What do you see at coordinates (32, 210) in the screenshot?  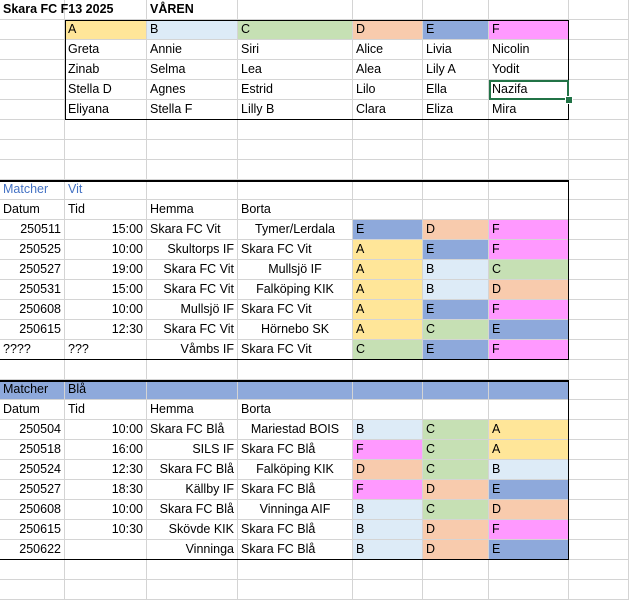 I see `column-header-datum: Datum` at bounding box center [32, 210].